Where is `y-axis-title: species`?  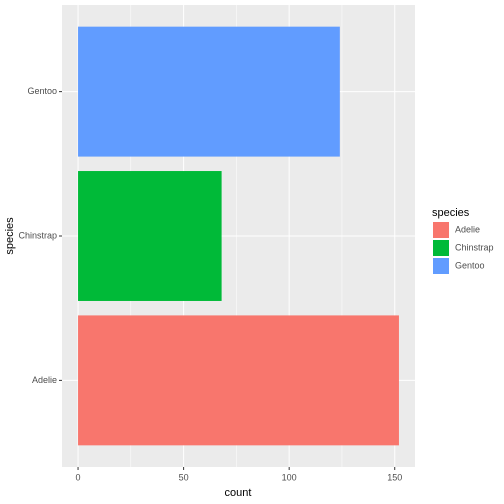
y-axis-title: species is located at coordinates (10, 236).